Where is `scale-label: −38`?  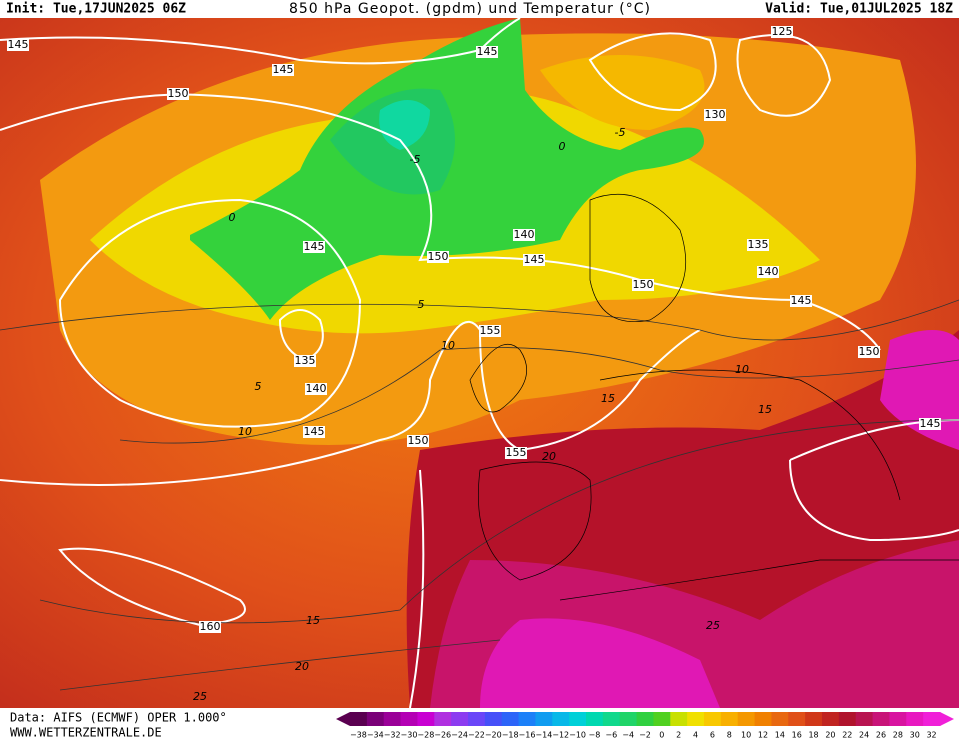 scale-label: −38 is located at coordinates (358, 735).